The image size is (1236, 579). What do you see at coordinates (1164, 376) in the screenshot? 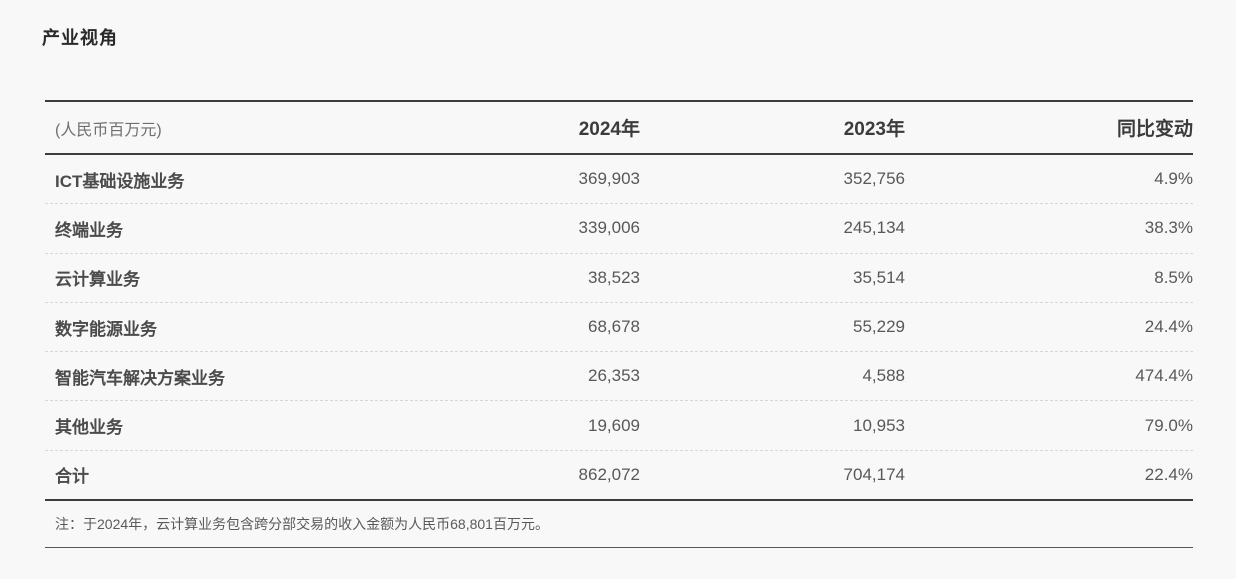
I see `value-yoy: 474.4%` at bounding box center [1164, 376].